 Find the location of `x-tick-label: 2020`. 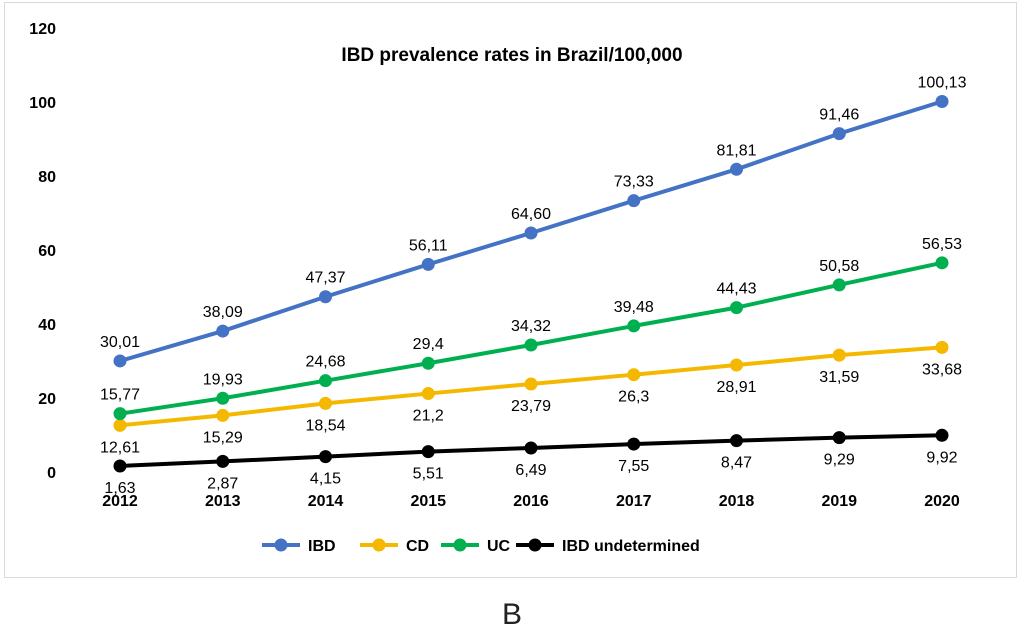

x-tick-label: 2020 is located at coordinates (942, 501).